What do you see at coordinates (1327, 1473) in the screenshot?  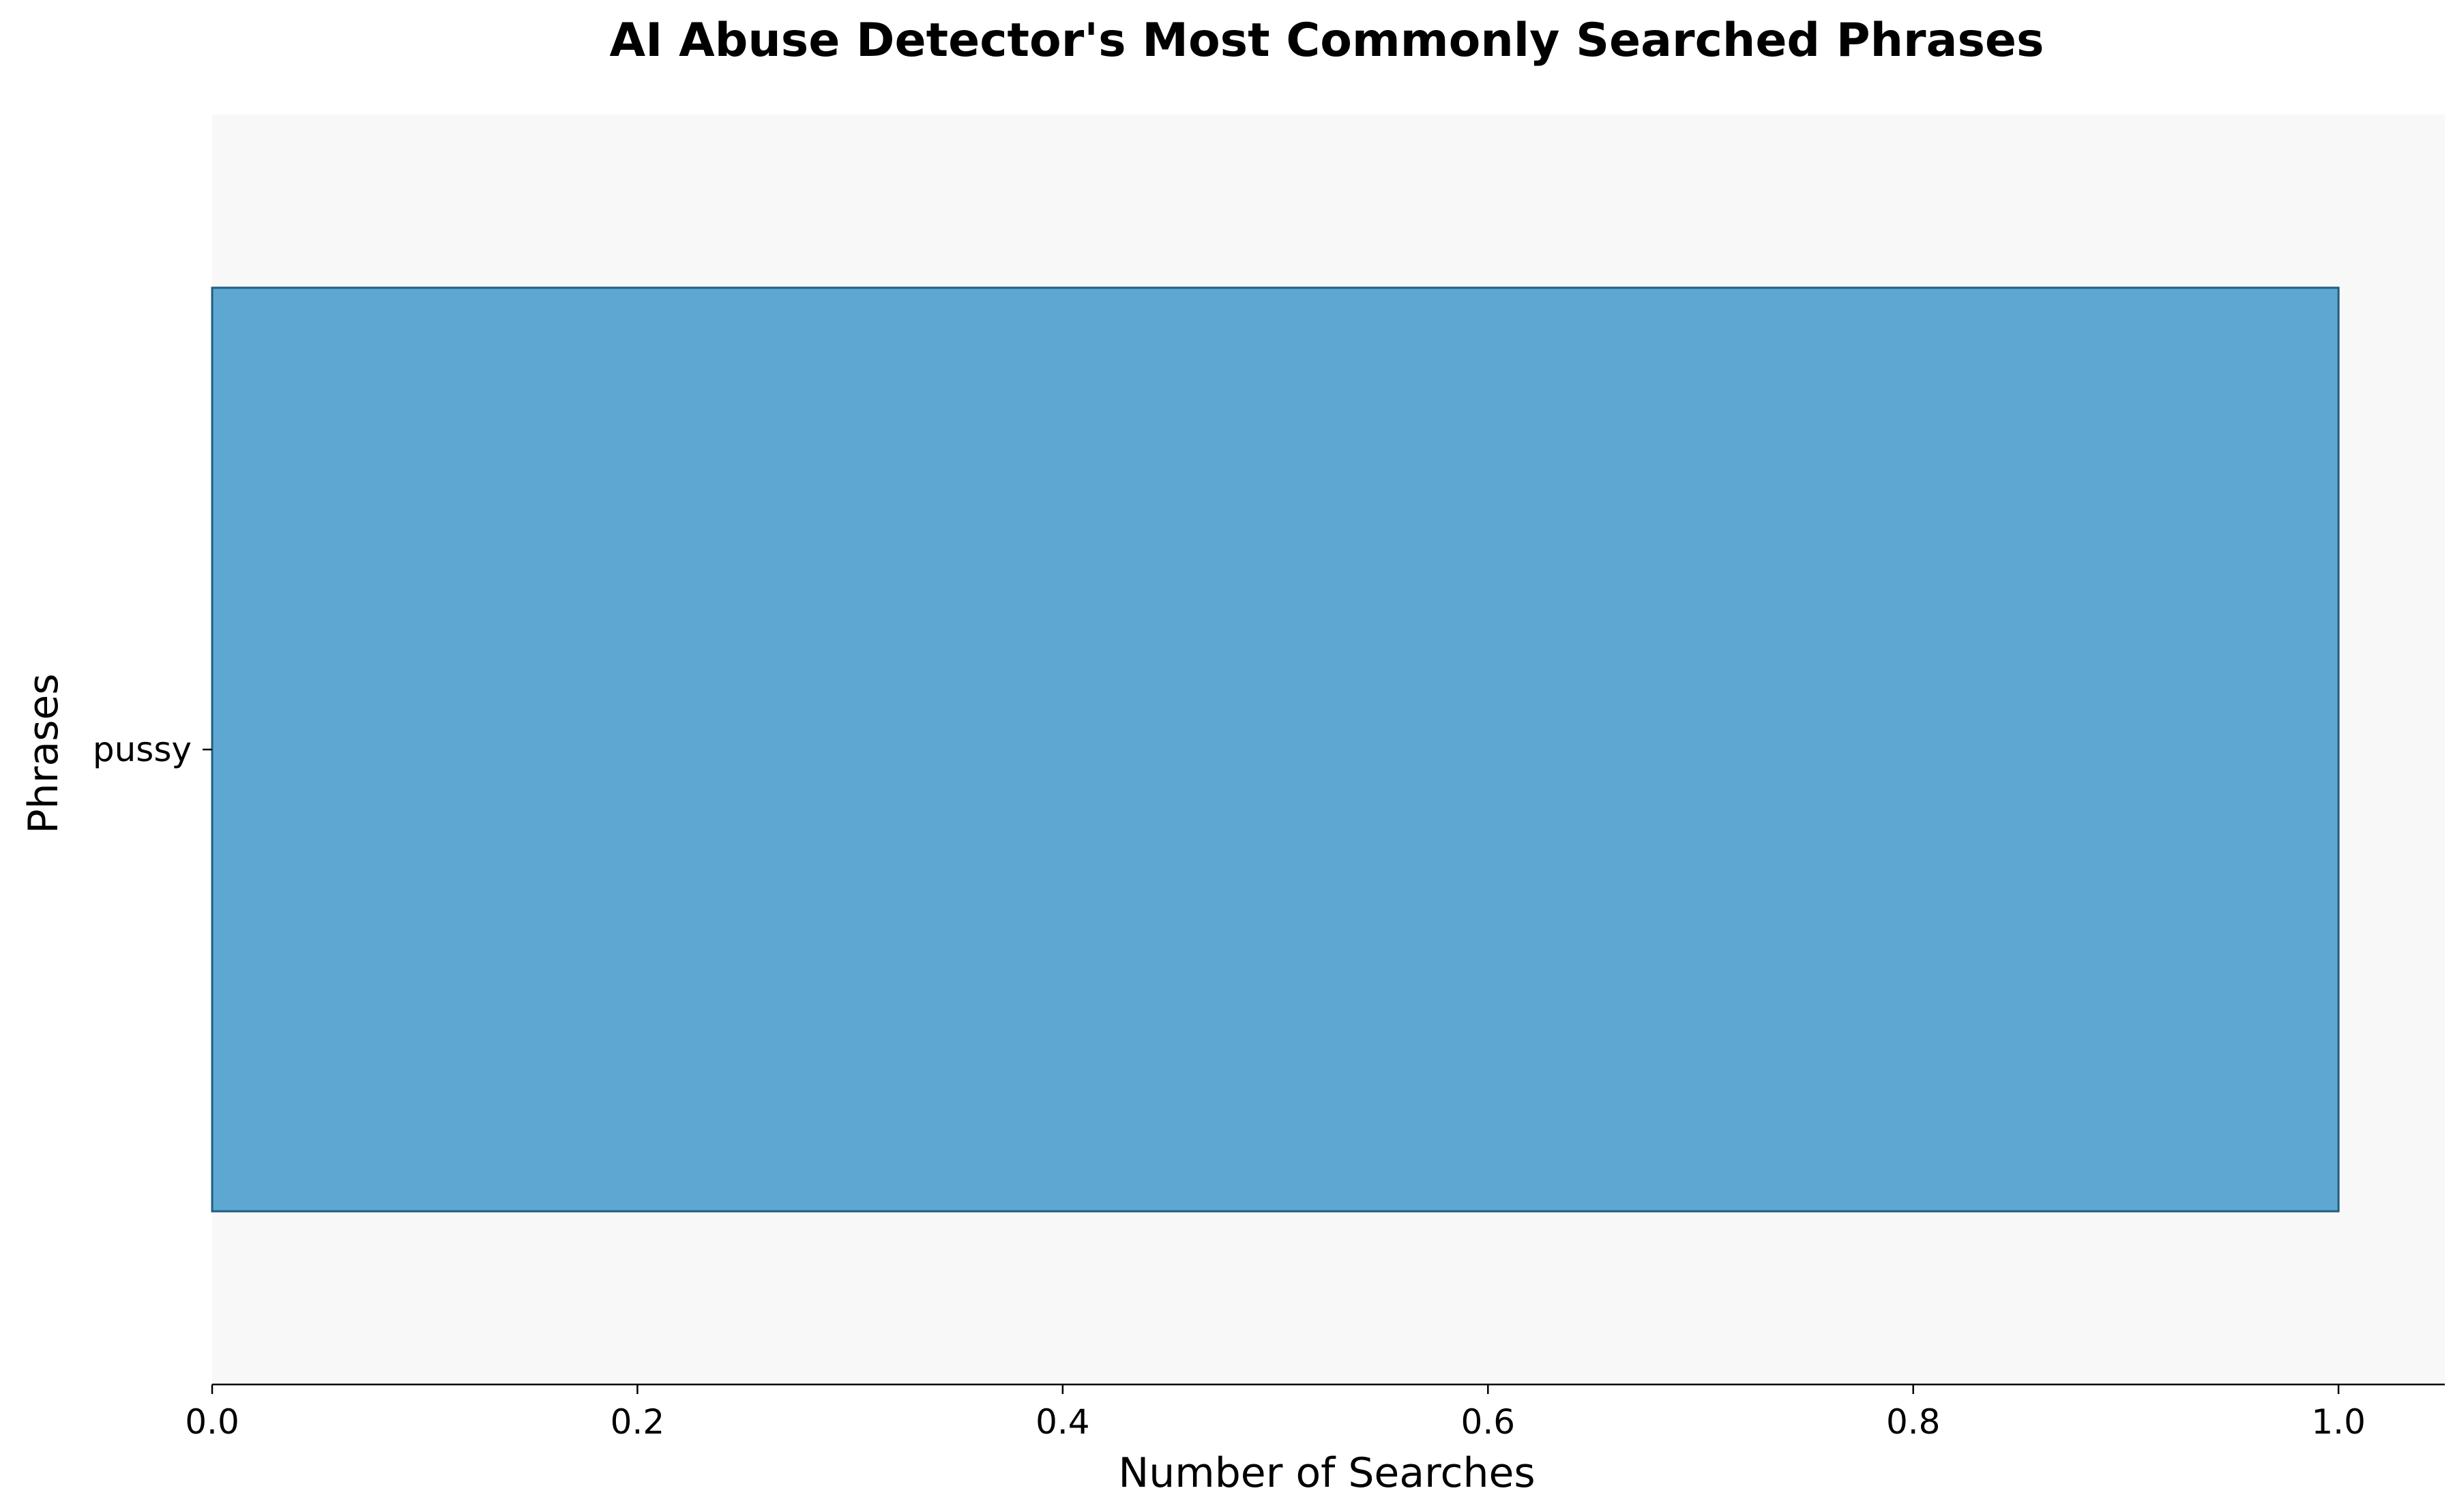 I see `x-axis-label: Number of Searches` at bounding box center [1327, 1473].